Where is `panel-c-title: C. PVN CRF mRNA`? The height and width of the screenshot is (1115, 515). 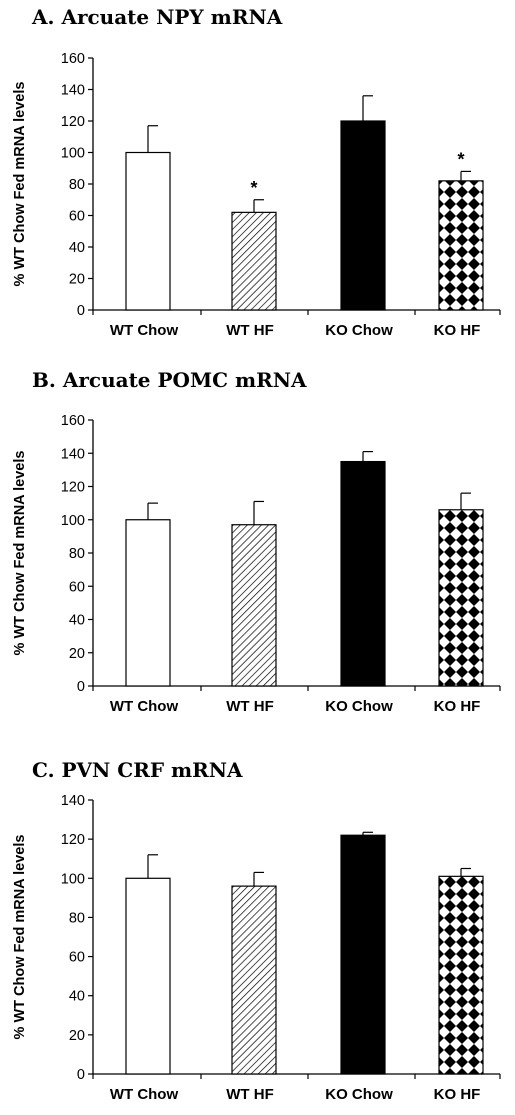 panel-c-title: C. PVN CRF mRNA is located at coordinates (137, 770).